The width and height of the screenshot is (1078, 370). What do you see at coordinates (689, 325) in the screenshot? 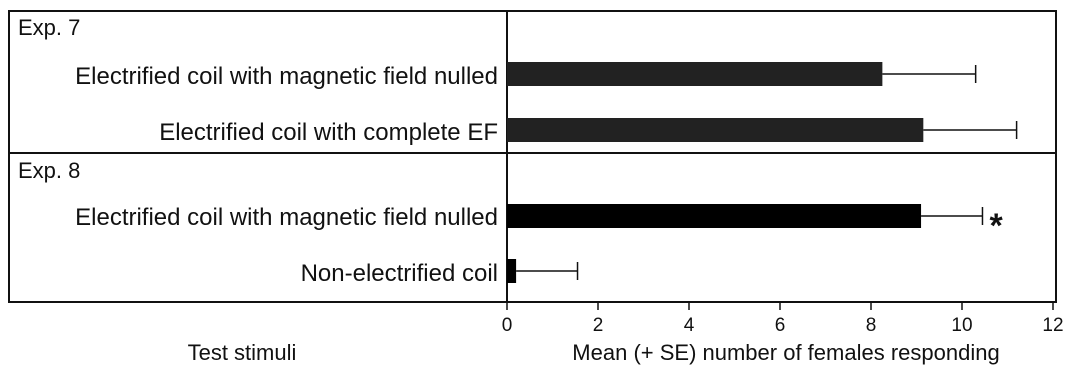
I see `x-tick-label: 4` at bounding box center [689, 325].